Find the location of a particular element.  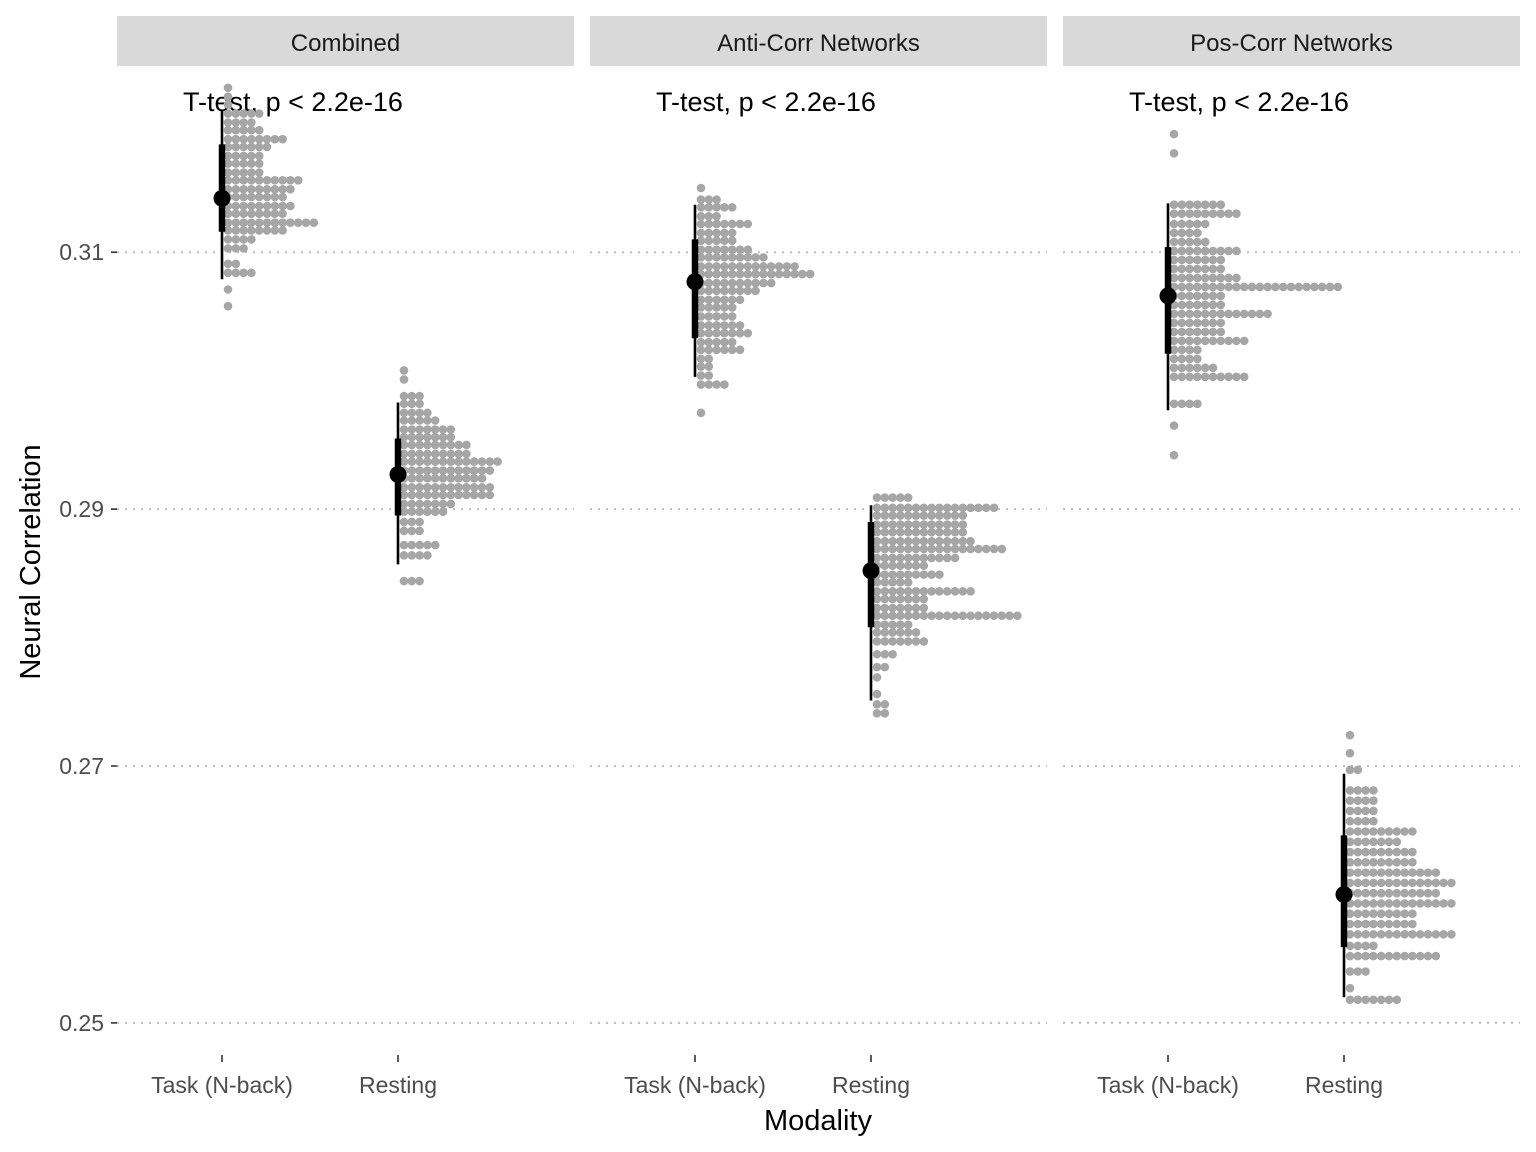

x-tick-label: Task (N-back) is located at coordinates (1168, 1085).